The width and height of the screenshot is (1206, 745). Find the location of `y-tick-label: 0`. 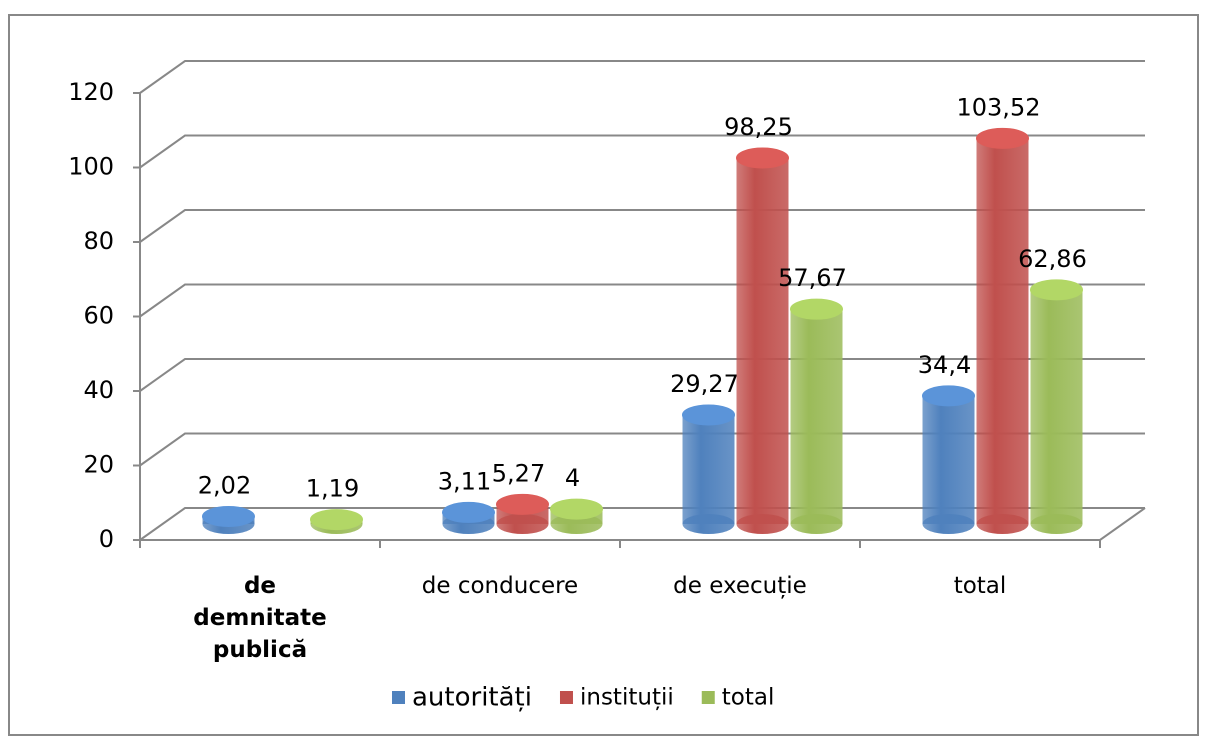

y-tick-label: 0 is located at coordinates (106, 539).